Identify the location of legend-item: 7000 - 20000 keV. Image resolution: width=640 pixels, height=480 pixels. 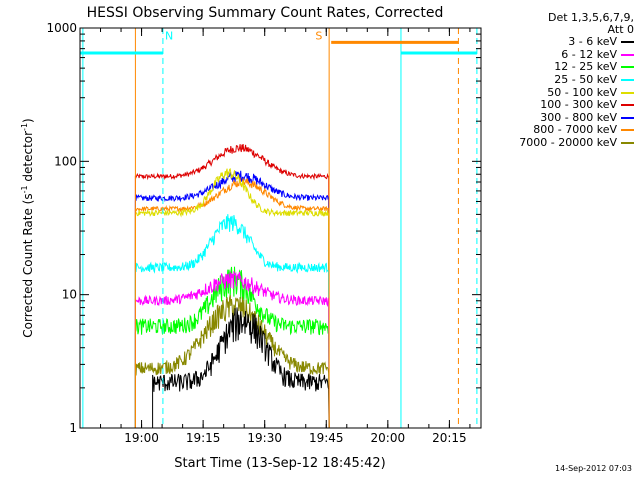
(559, 143).